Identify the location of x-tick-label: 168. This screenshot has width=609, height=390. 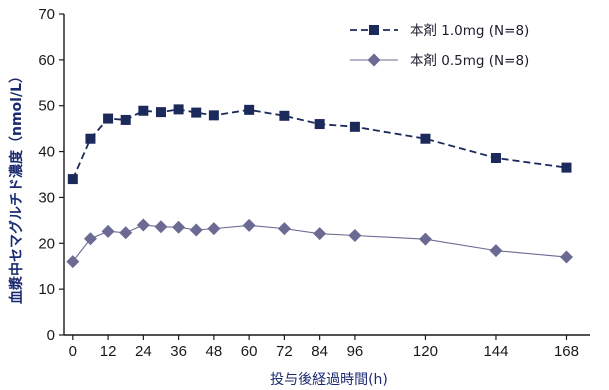
(566, 351).